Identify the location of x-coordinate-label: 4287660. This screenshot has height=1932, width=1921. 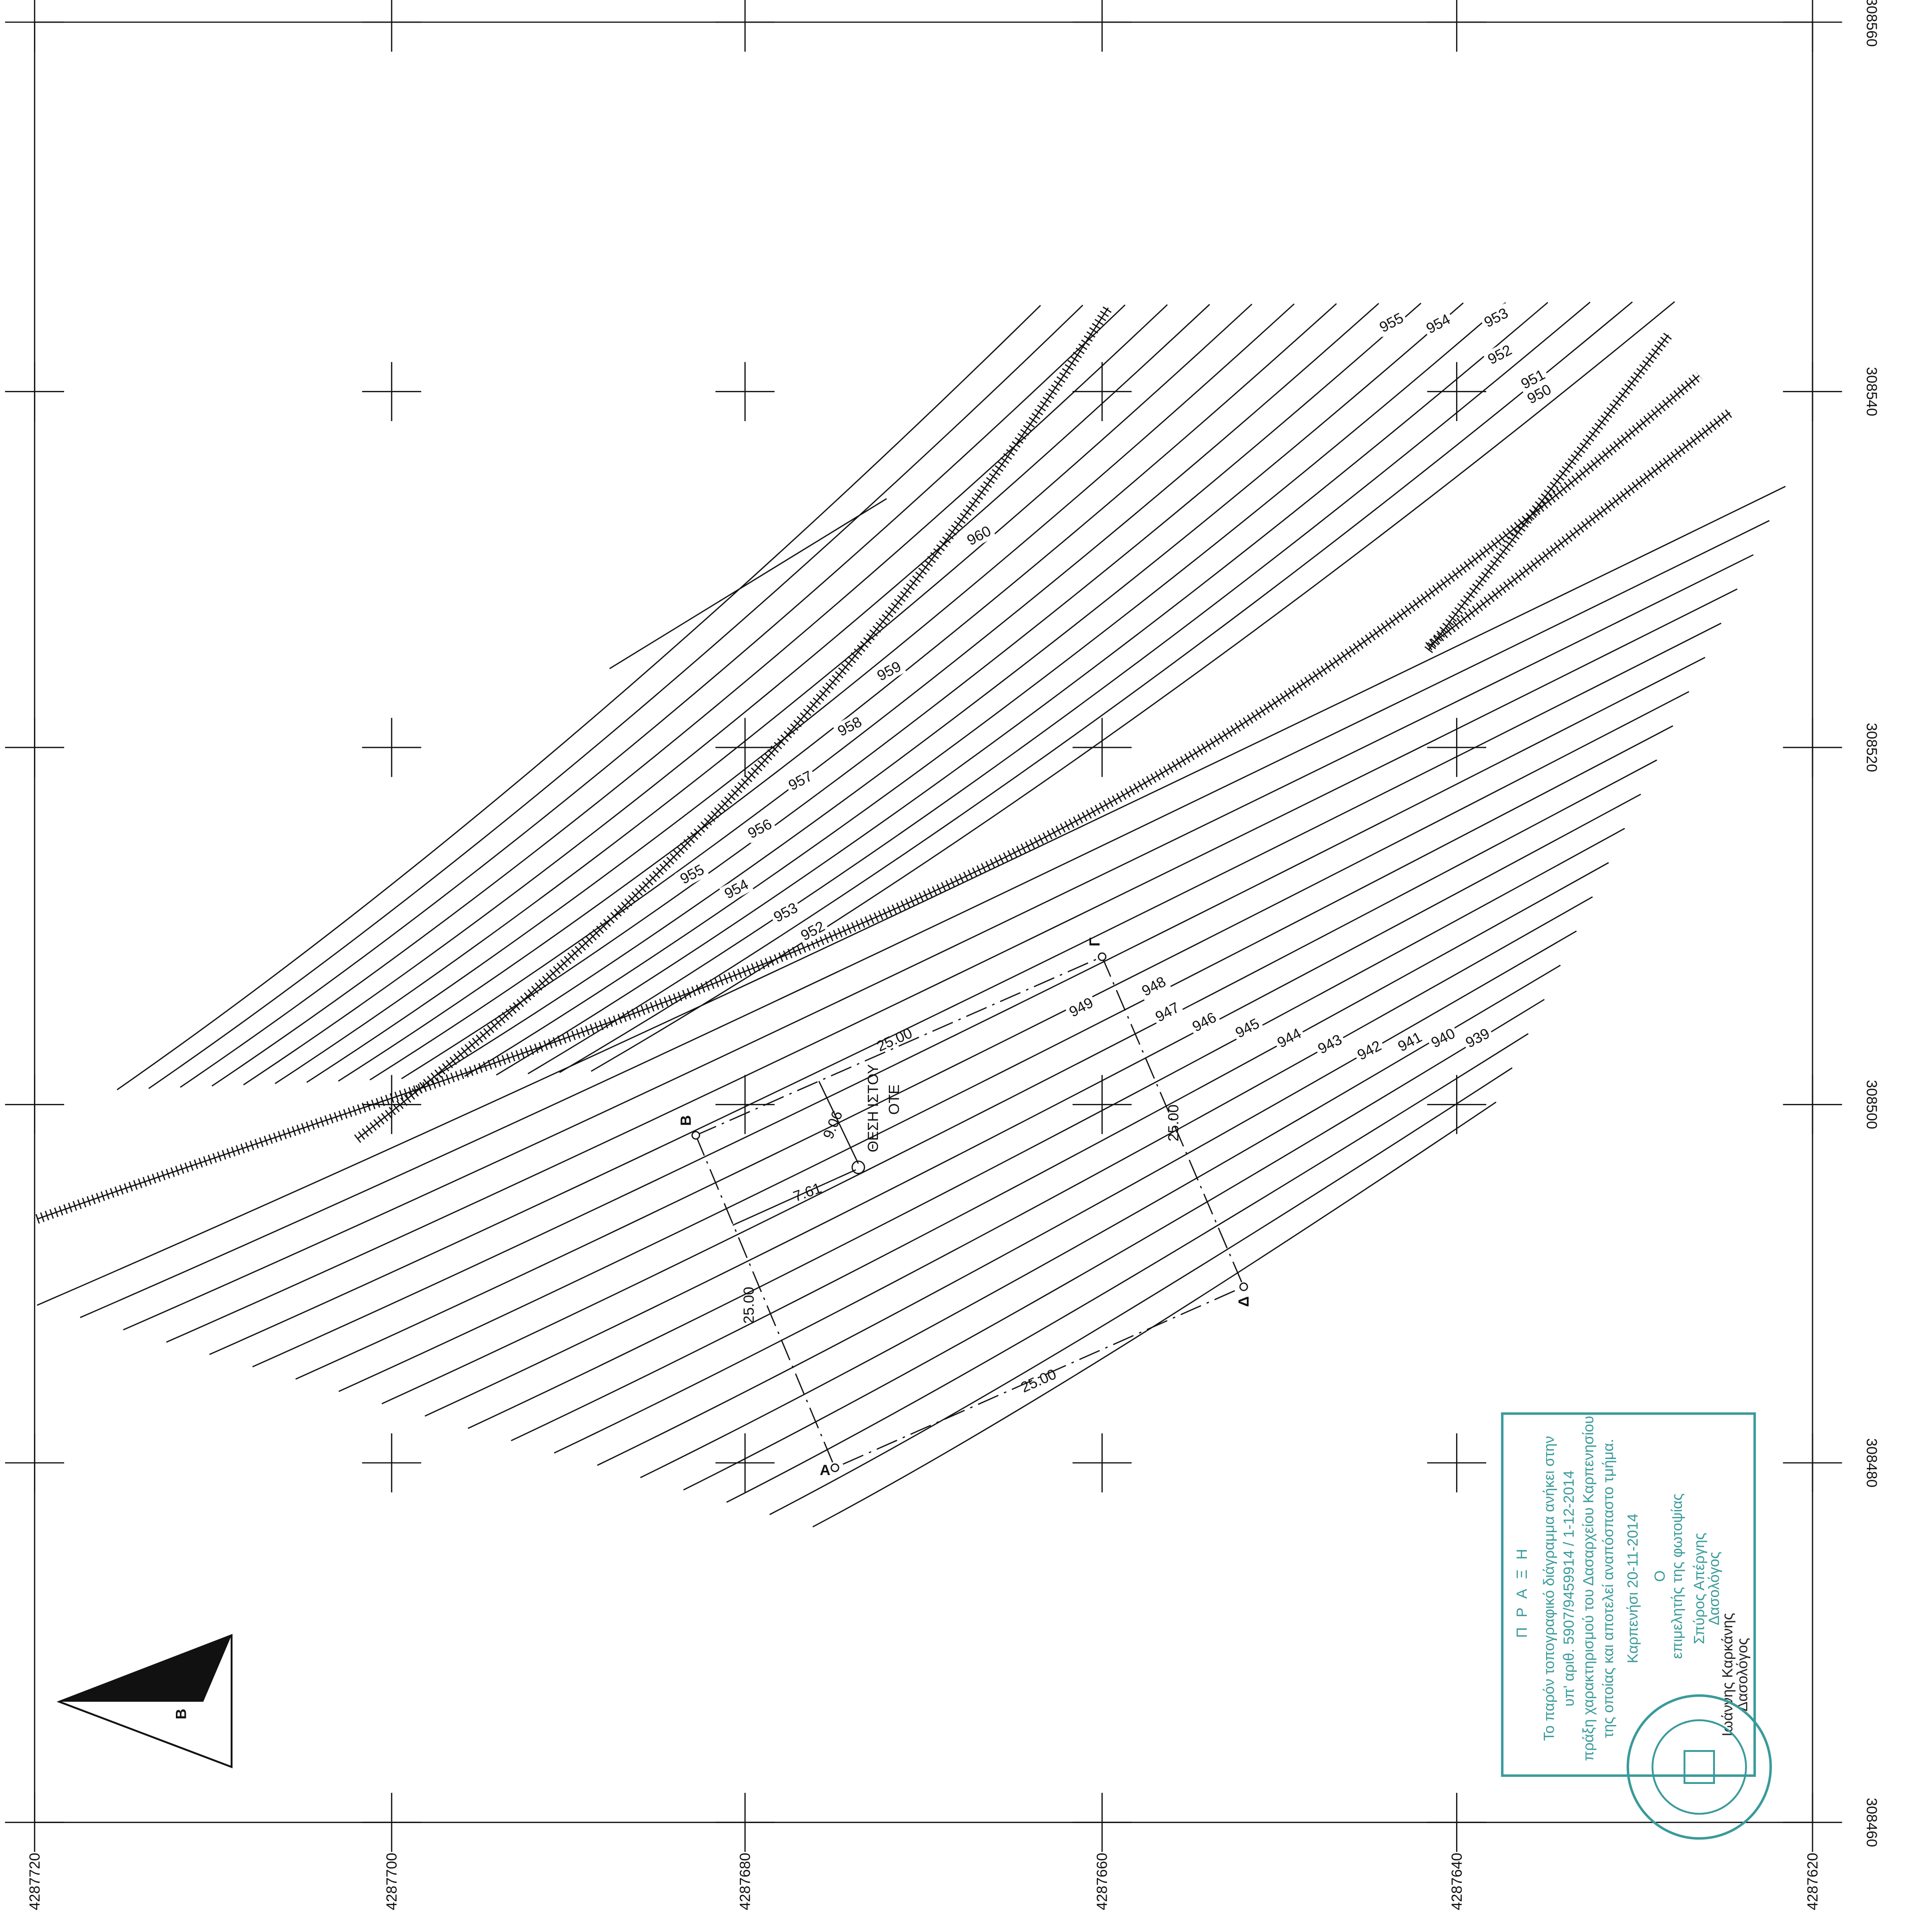
(1102, 1881).